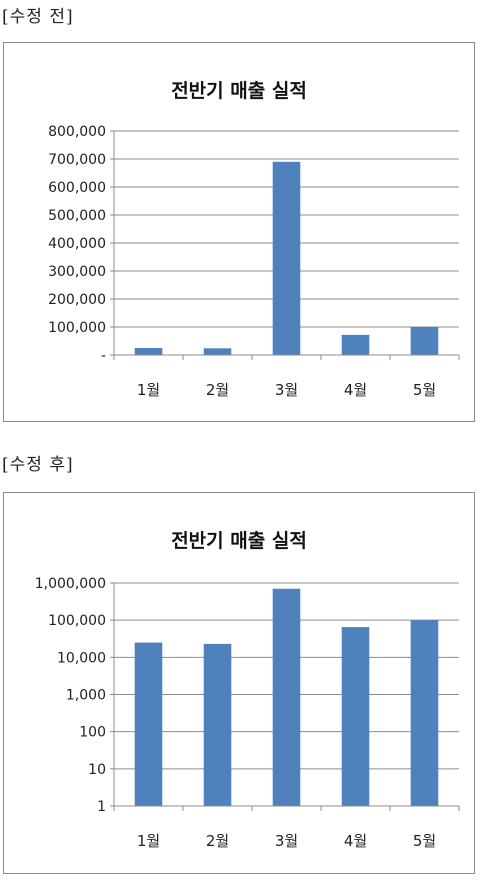 The width and height of the screenshot is (486, 881). What do you see at coordinates (77, 244) in the screenshot?
I see `y-tick-label: 400,000` at bounding box center [77, 244].